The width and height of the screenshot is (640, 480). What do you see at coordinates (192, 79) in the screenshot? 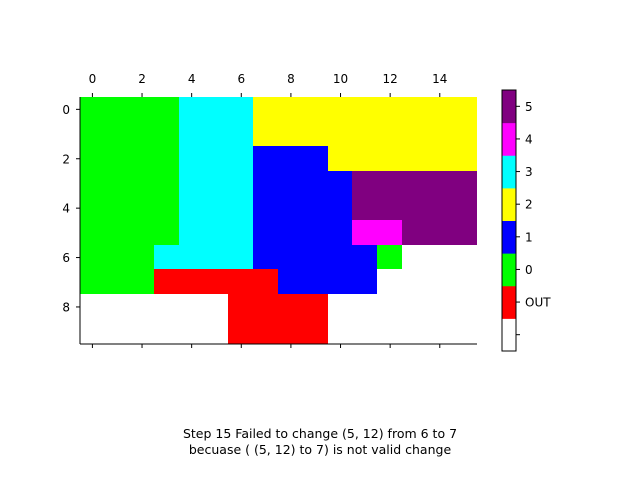
I see `x-tick-label: 4` at bounding box center [192, 79].